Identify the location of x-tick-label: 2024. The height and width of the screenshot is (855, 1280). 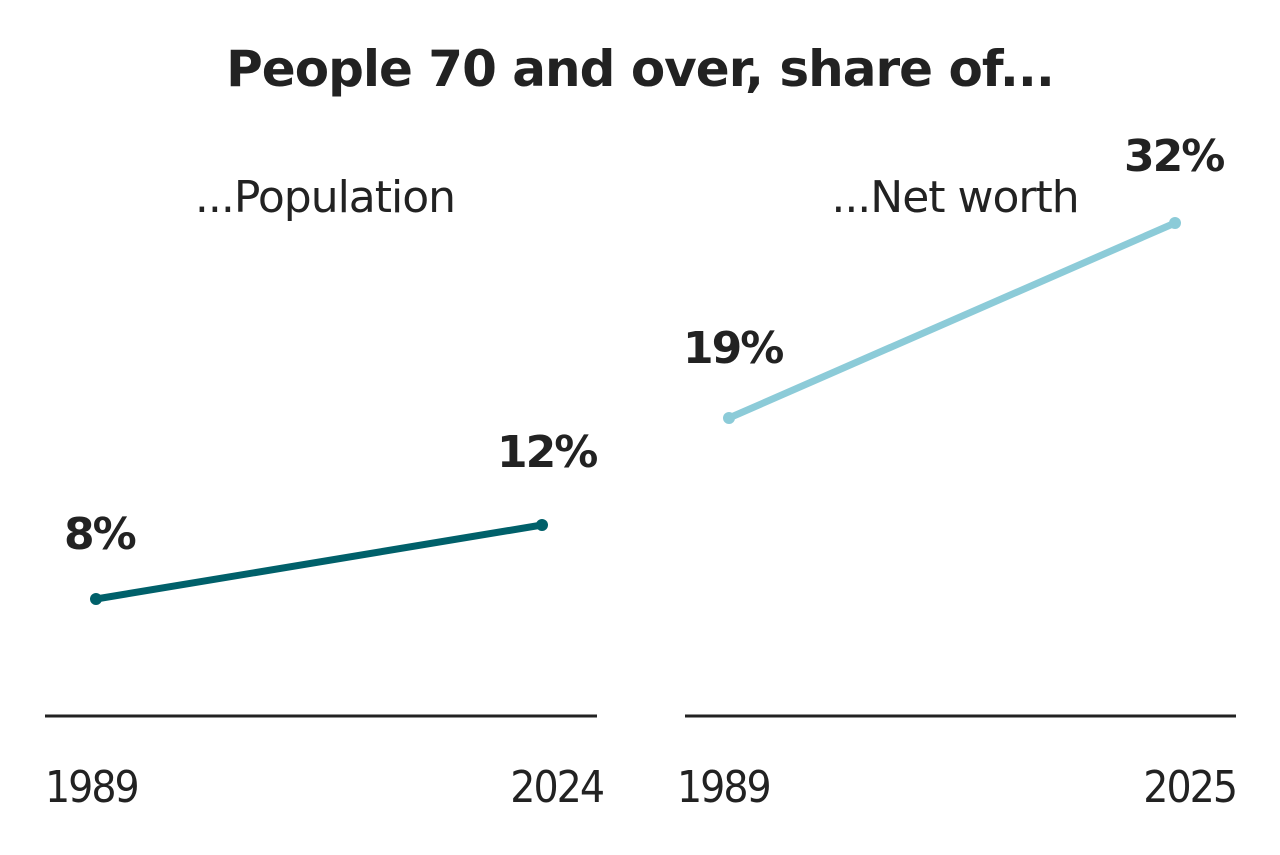
(556, 787).